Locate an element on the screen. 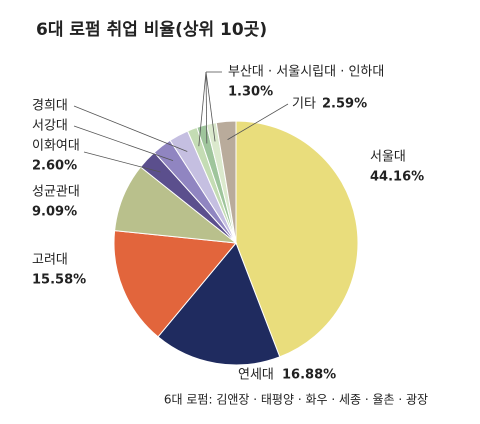 This screenshot has height=424, width=480. group-label: 부산대 · 서울시립대 · 인하대 is located at coordinates (306, 72).